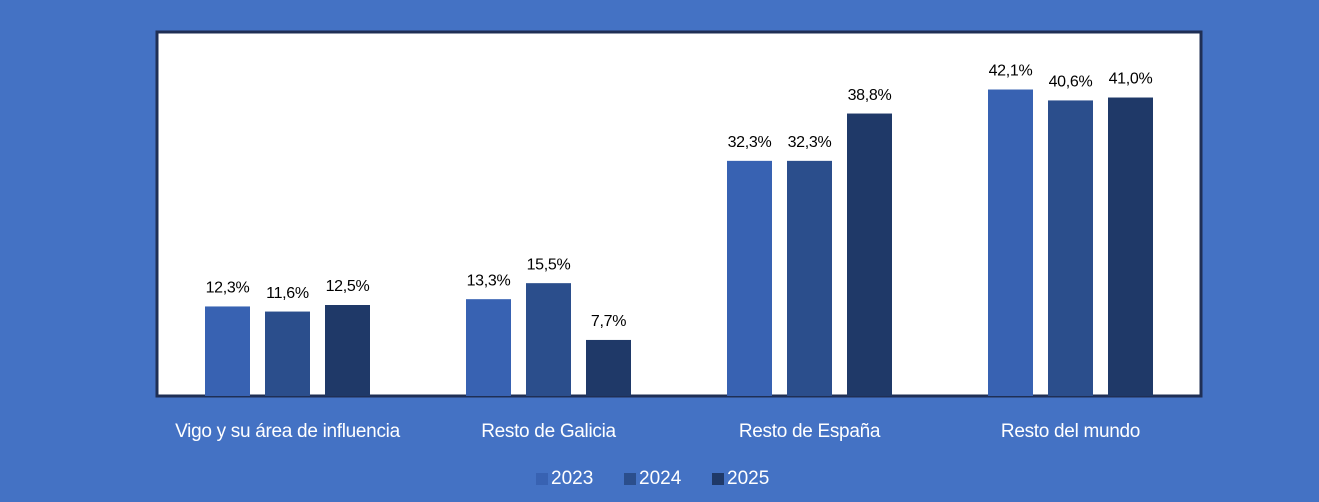 The image size is (1319, 502). I want to click on data-label: 13,3%, so click(489, 280).